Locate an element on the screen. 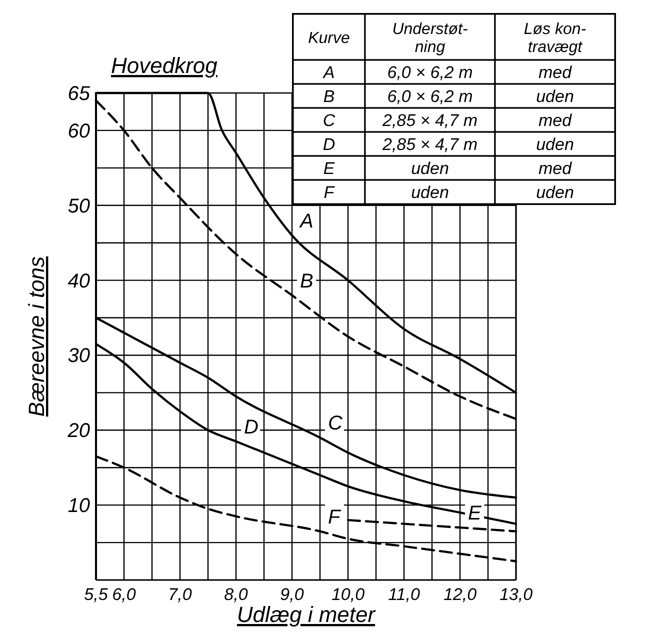 The height and width of the screenshot is (632, 648). x-tick-label: 13,0 is located at coordinates (516, 594).